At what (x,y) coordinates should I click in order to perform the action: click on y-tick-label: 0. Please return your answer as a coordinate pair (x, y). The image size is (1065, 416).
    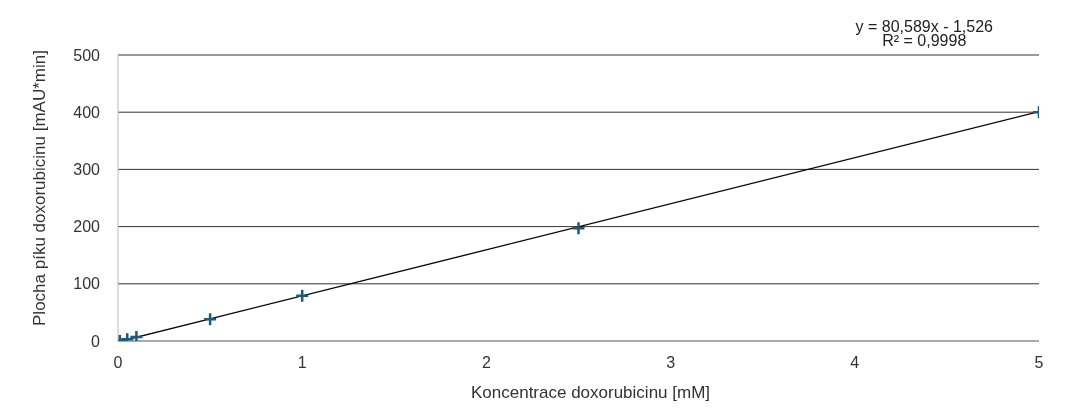
    Looking at the image, I should click on (96, 341).